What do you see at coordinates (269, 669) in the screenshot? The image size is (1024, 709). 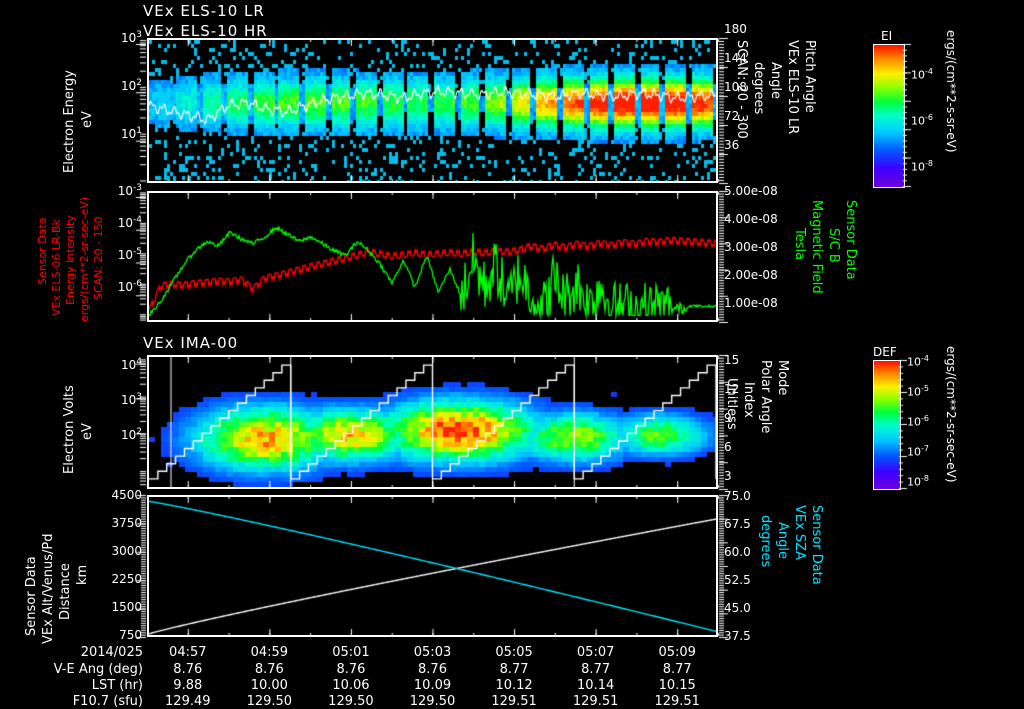 I see `bottom-cell-0-1: 8.76` at bounding box center [269, 669].